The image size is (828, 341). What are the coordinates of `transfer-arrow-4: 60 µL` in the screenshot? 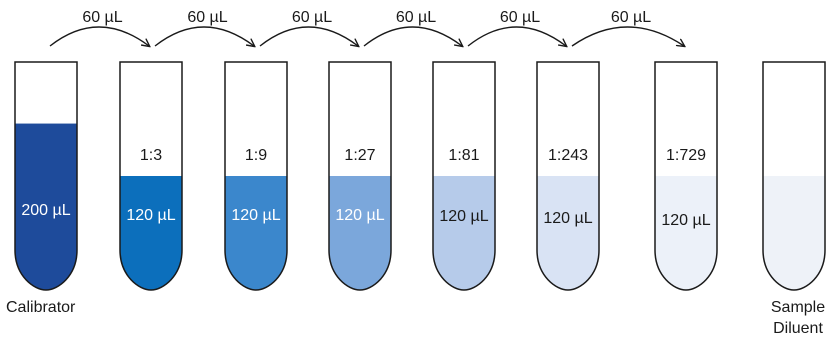 It's located at (412, 27).